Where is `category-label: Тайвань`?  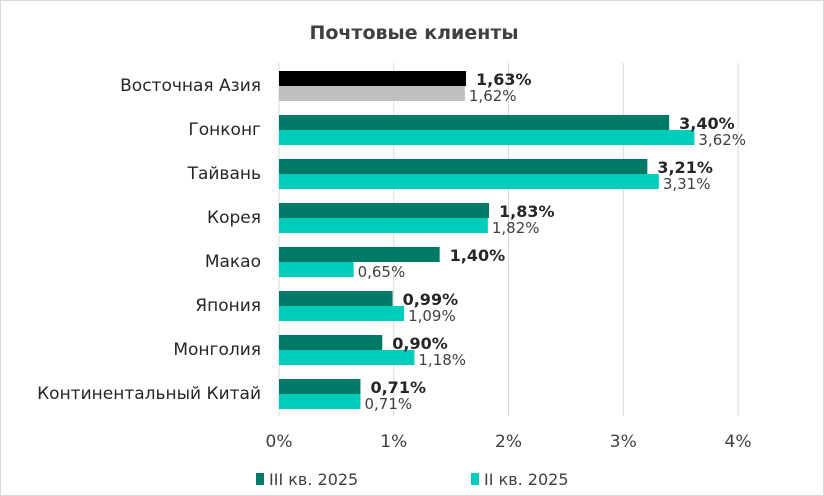
category-label: Тайвань is located at coordinates (224, 174).